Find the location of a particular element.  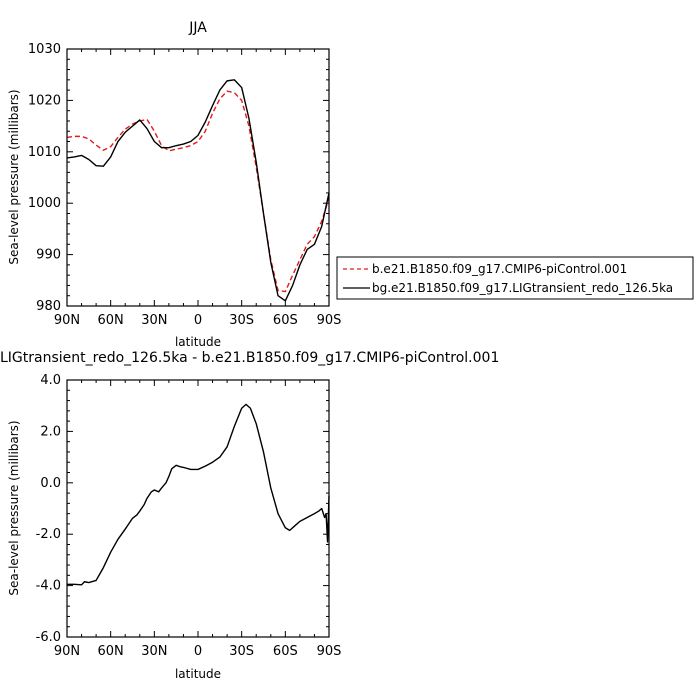

legend-box is located at coordinates (515, 278).